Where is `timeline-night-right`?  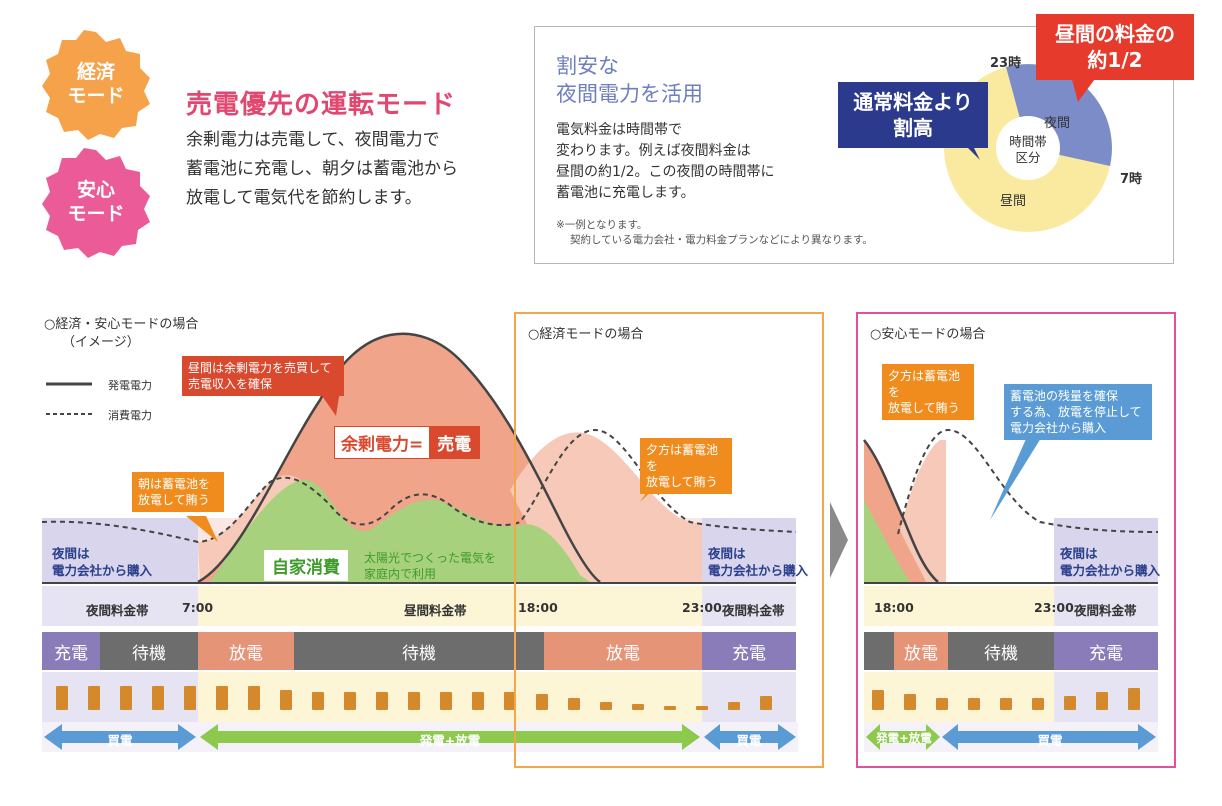 timeline-night-right is located at coordinates (749, 606).